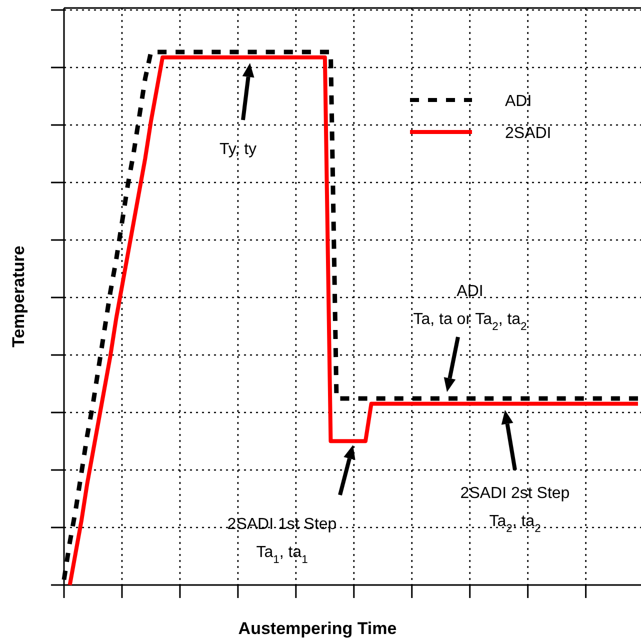  What do you see at coordinates (238, 149) in the screenshot?
I see `annotation: Ty, ty` at bounding box center [238, 149].